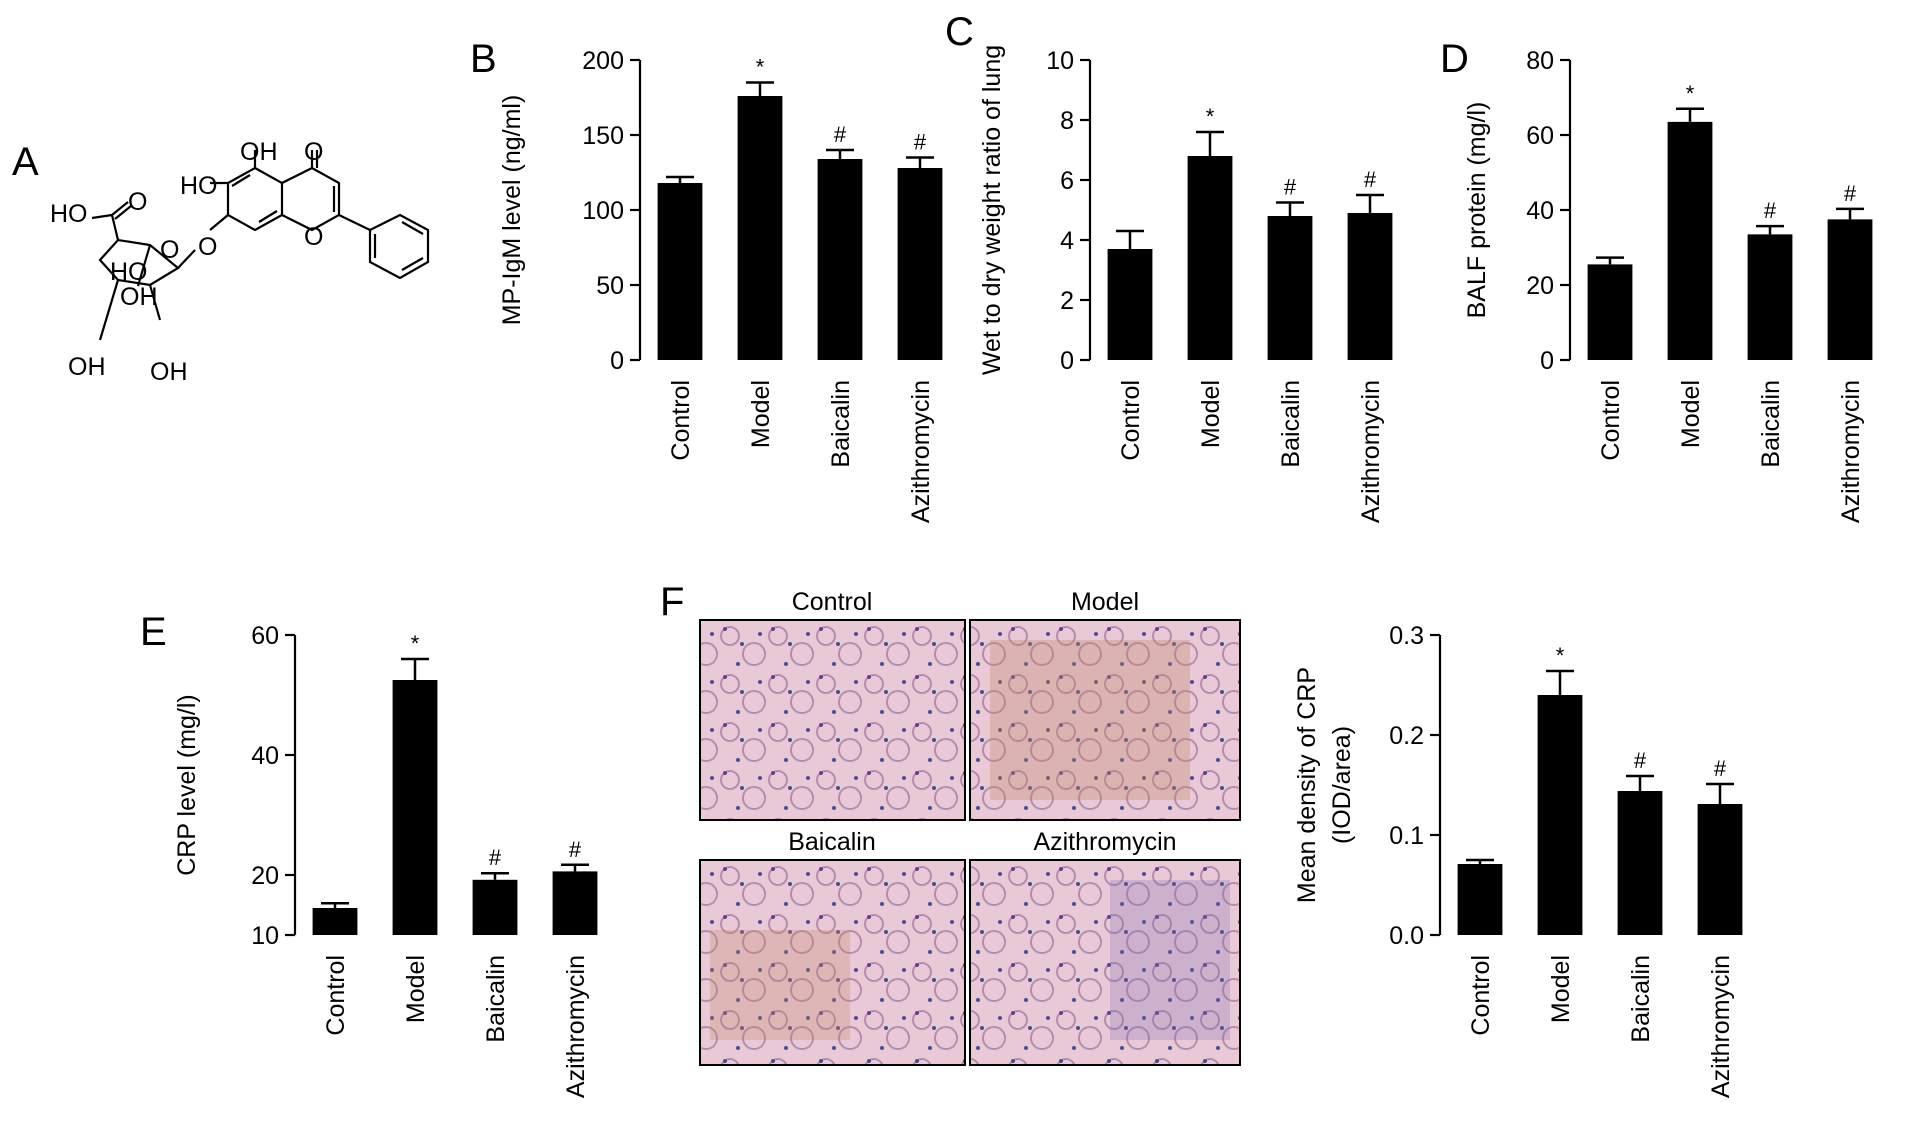 The height and width of the screenshot is (1130, 1913). What do you see at coordinates (1090, 720) in the screenshot?
I see `micrograph-model-stain` at bounding box center [1090, 720].